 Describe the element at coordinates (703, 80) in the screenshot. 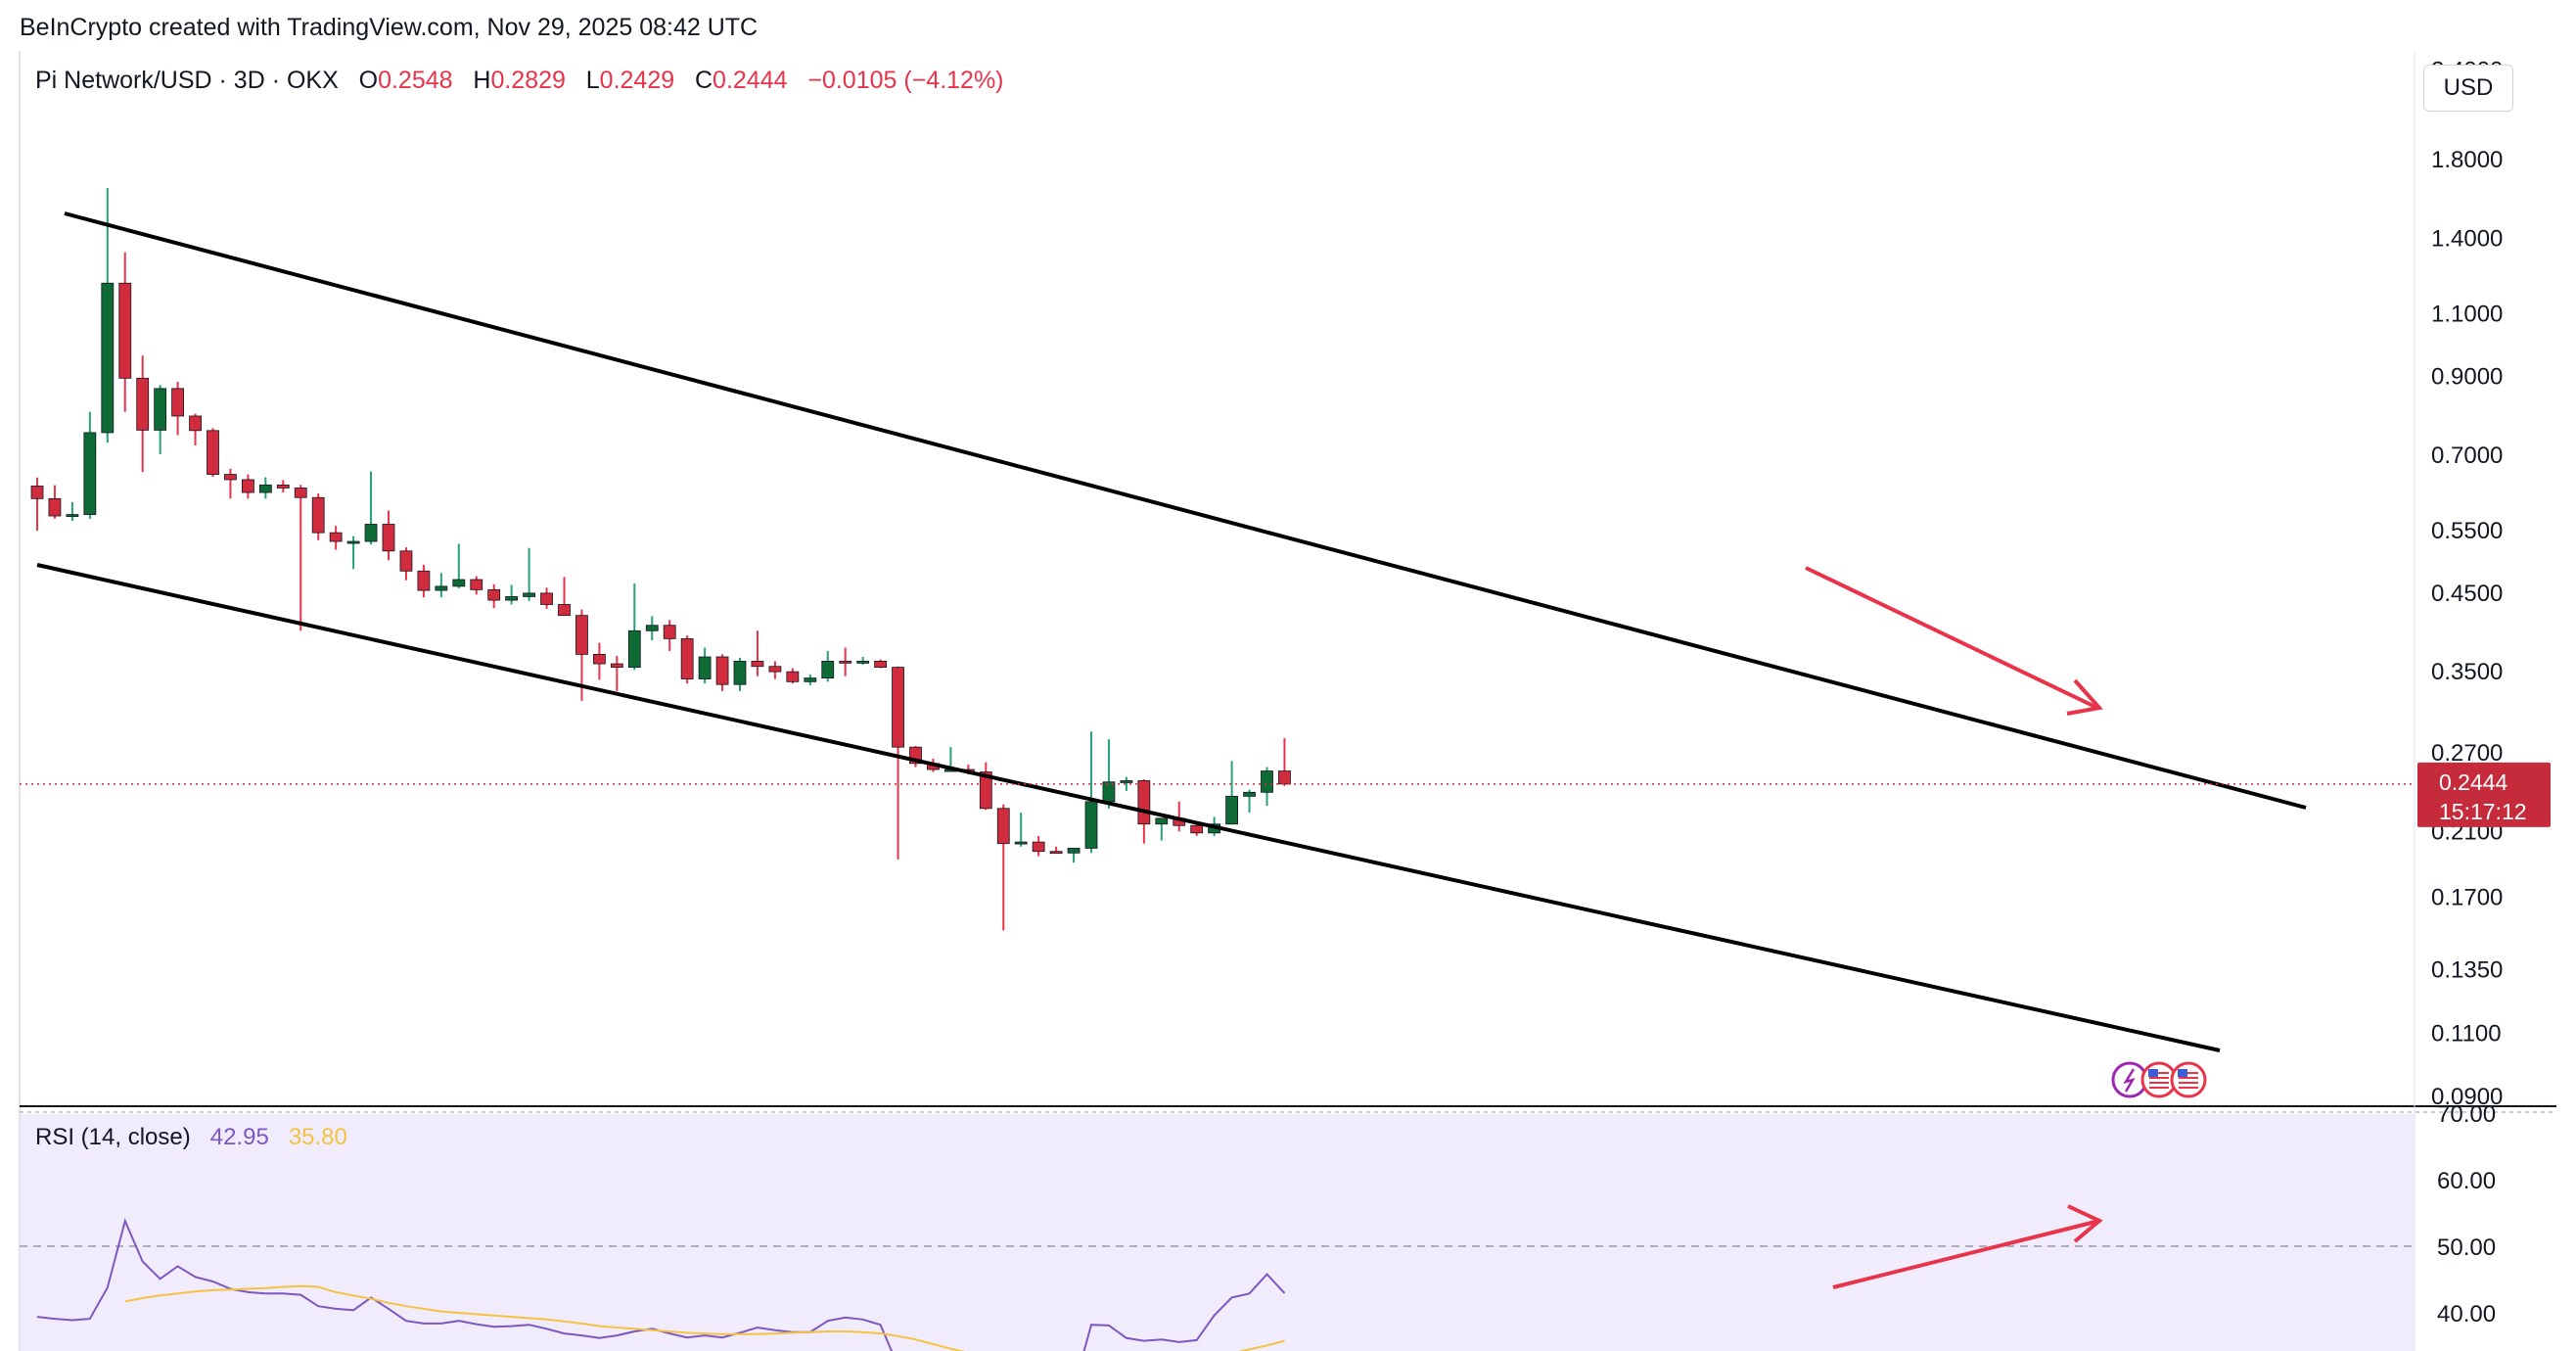

I see `close-label: C` at that location.